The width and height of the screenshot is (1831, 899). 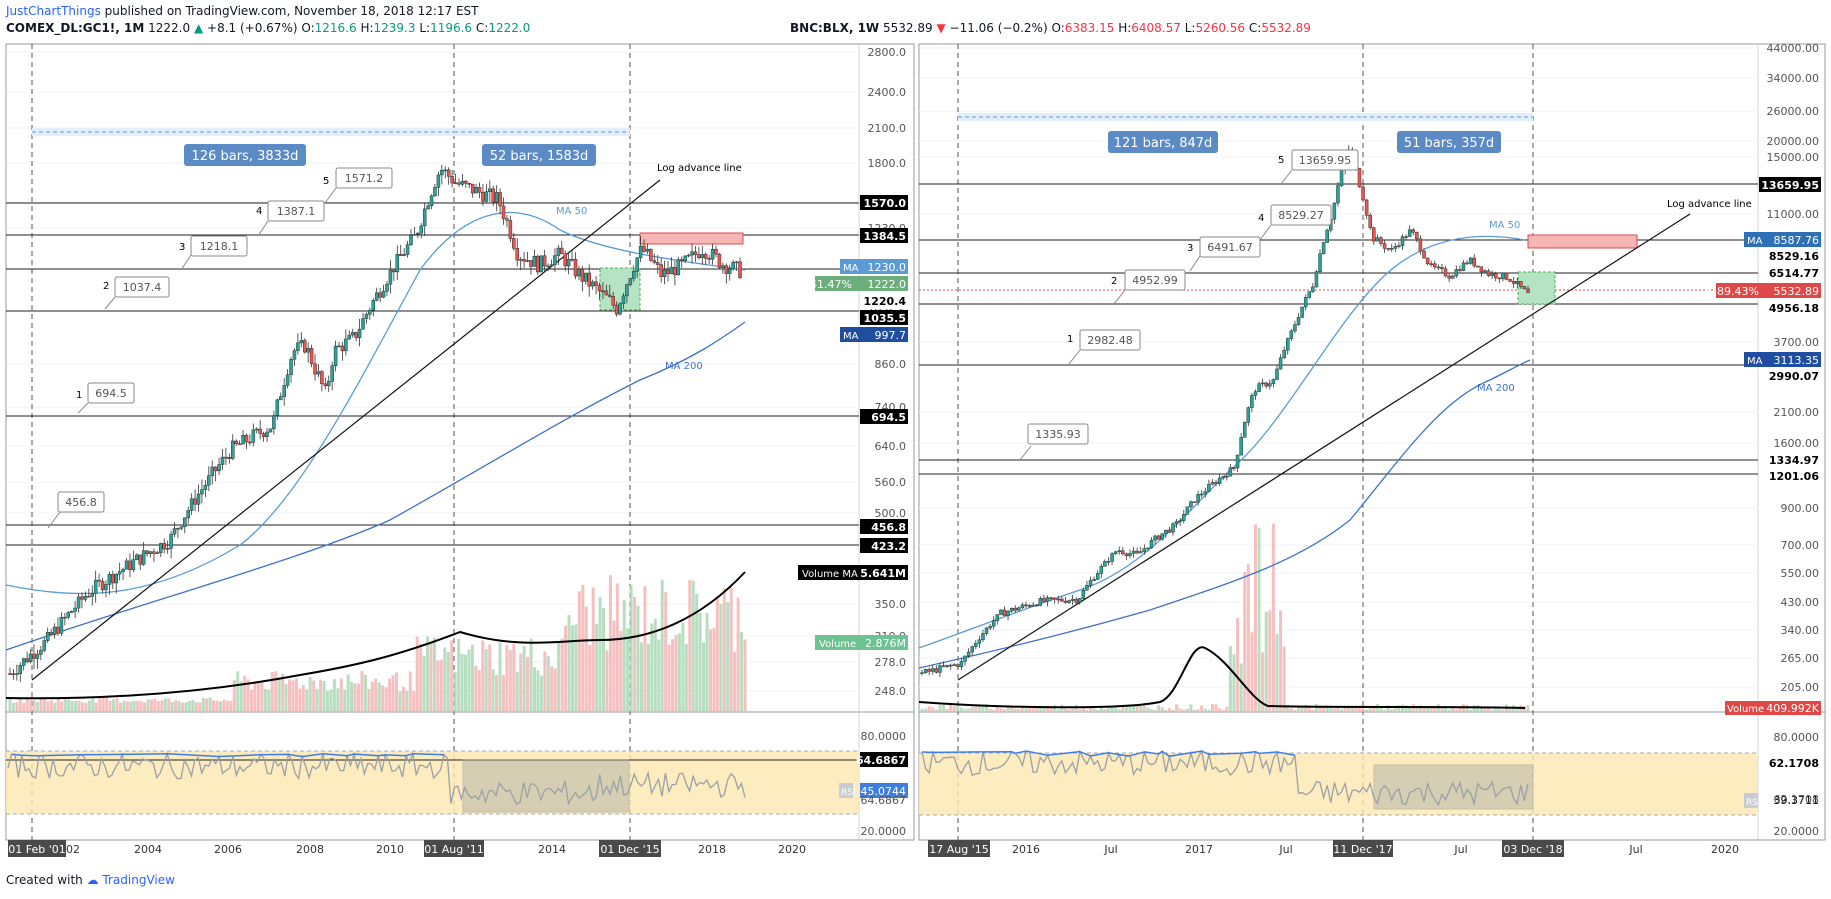 I want to click on svg-text: Volume, so click(x=1745, y=709).